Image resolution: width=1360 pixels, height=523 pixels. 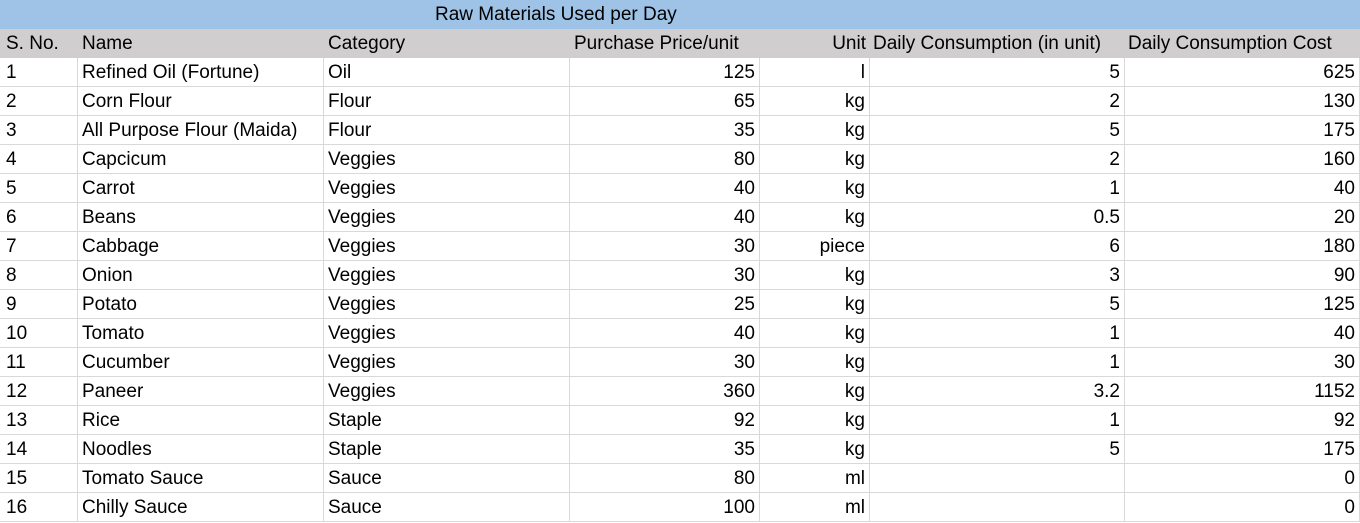 What do you see at coordinates (1242, 391) in the screenshot?
I see `cell-daily-cost: 1152` at bounding box center [1242, 391].